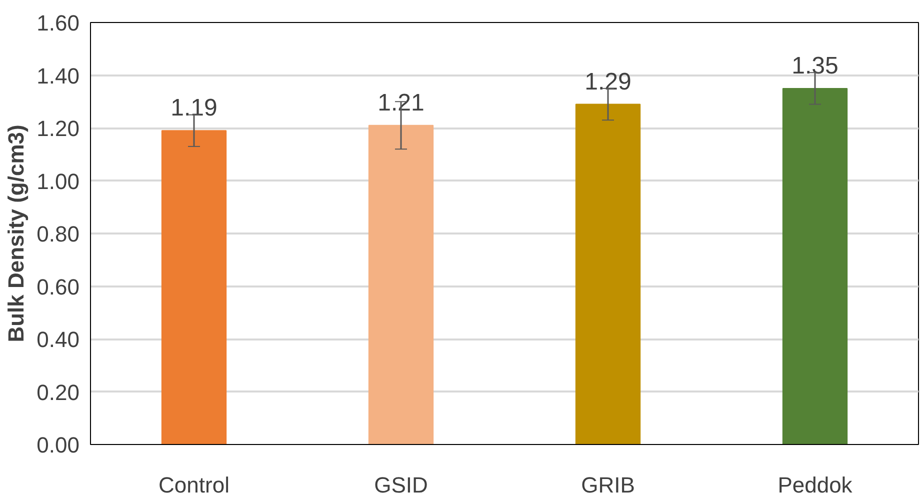 The width and height of the screenshot is (920, 500). I want to click on y-tick-label: 0.00, so click(58, 445).